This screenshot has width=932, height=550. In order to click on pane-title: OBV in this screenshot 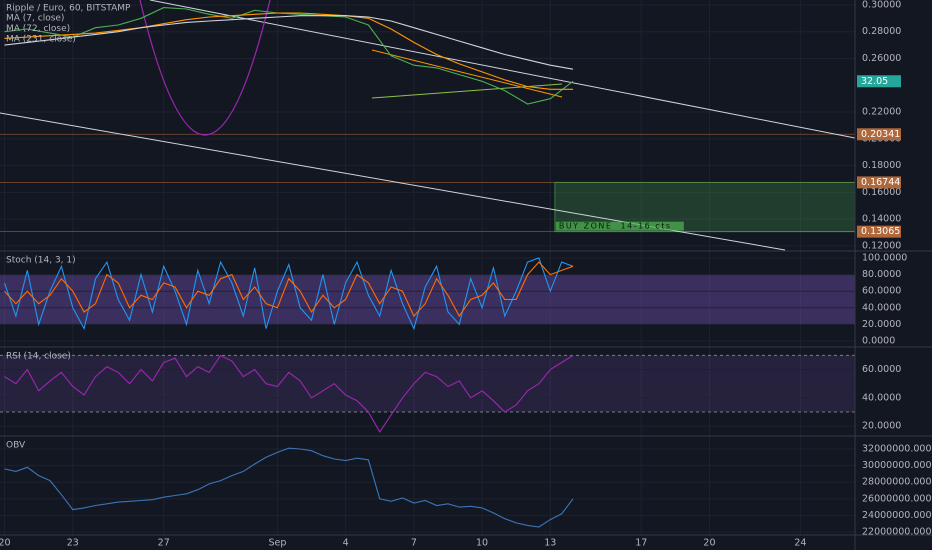, I will do `click(16, 446)`.